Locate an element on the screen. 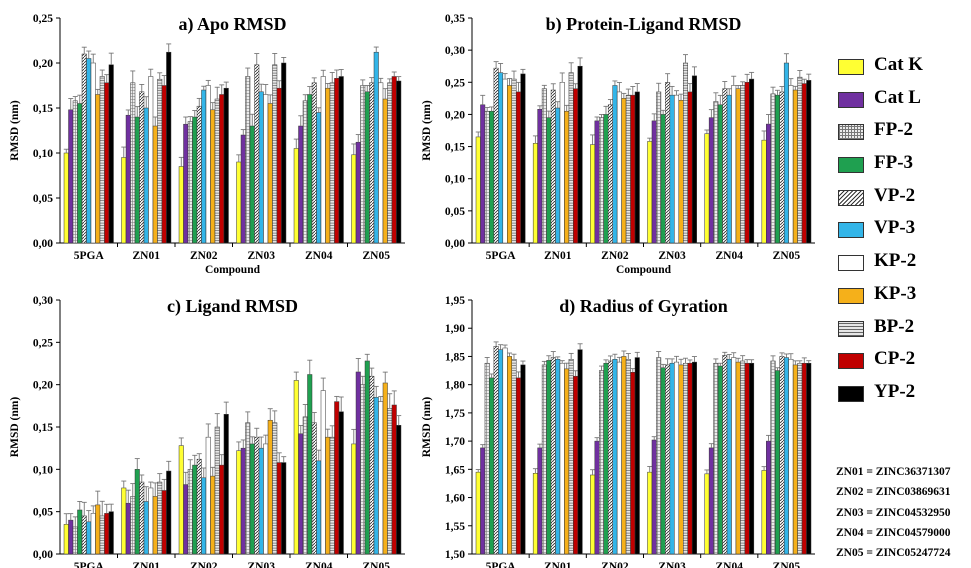 The image size is (971, 568). legend-item-yp-2: YP-2 is located at coordinates (903, 398).